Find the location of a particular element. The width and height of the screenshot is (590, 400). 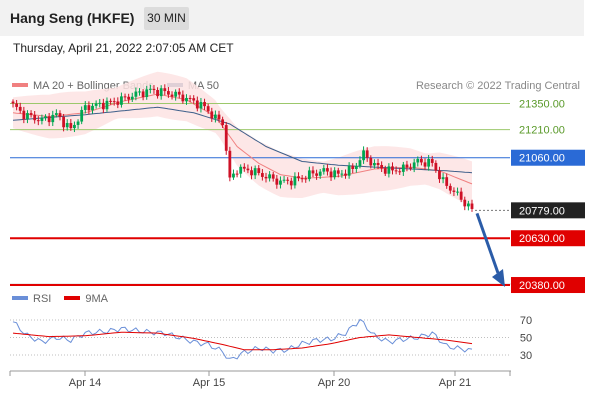

legend-rsi: RSI is located at coordinates (31, 299).